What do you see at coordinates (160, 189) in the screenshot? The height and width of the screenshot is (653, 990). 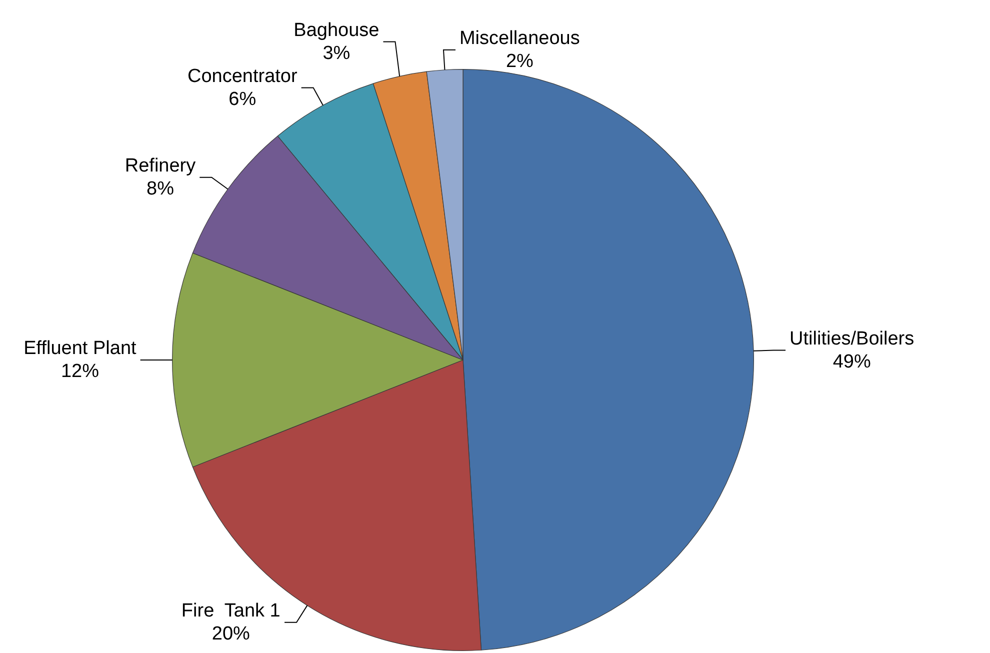 I see `data-label: 8%` at bounding box center [160, 189].